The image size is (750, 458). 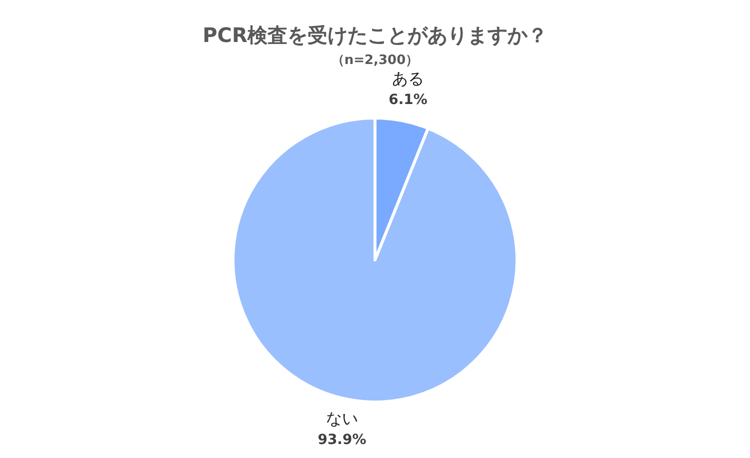 I want to click on chart-subtitle: （n=2,300）, so click(x=375, y=60).